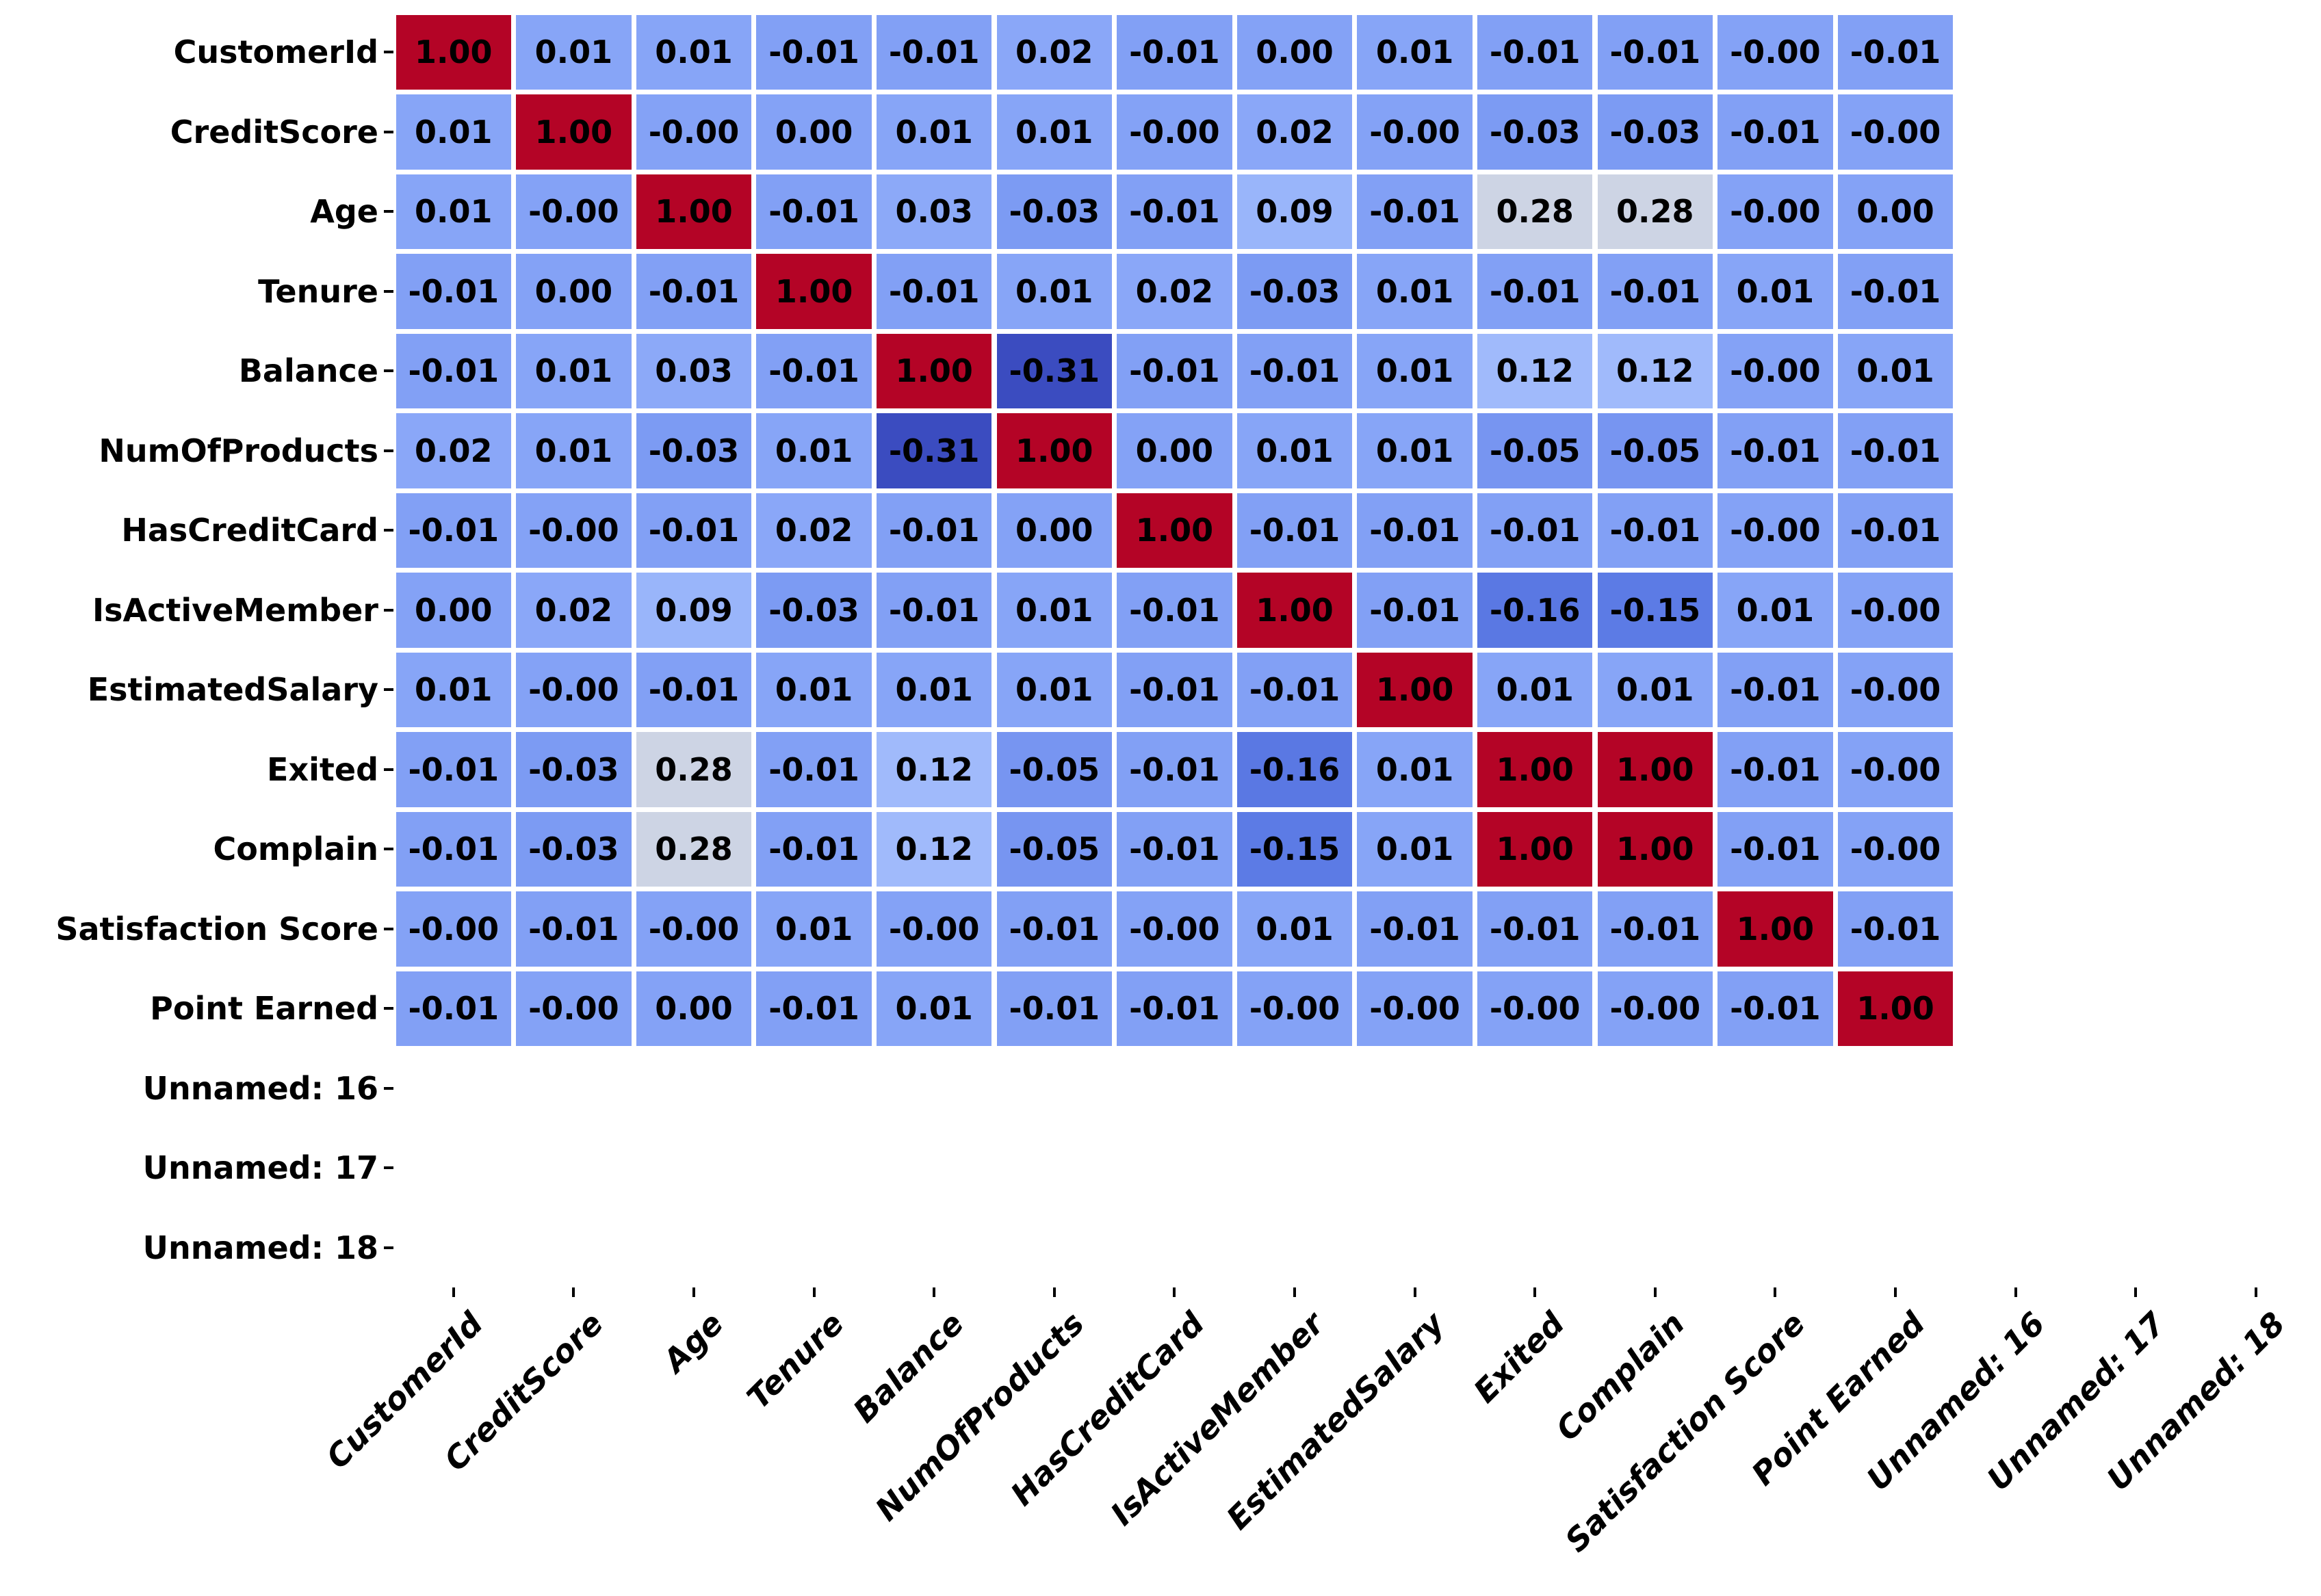  What do you see at coordinates (693, 1342) in the screenshot?
I see `x-tick-label: Age` at bounding box center [693, 1342].